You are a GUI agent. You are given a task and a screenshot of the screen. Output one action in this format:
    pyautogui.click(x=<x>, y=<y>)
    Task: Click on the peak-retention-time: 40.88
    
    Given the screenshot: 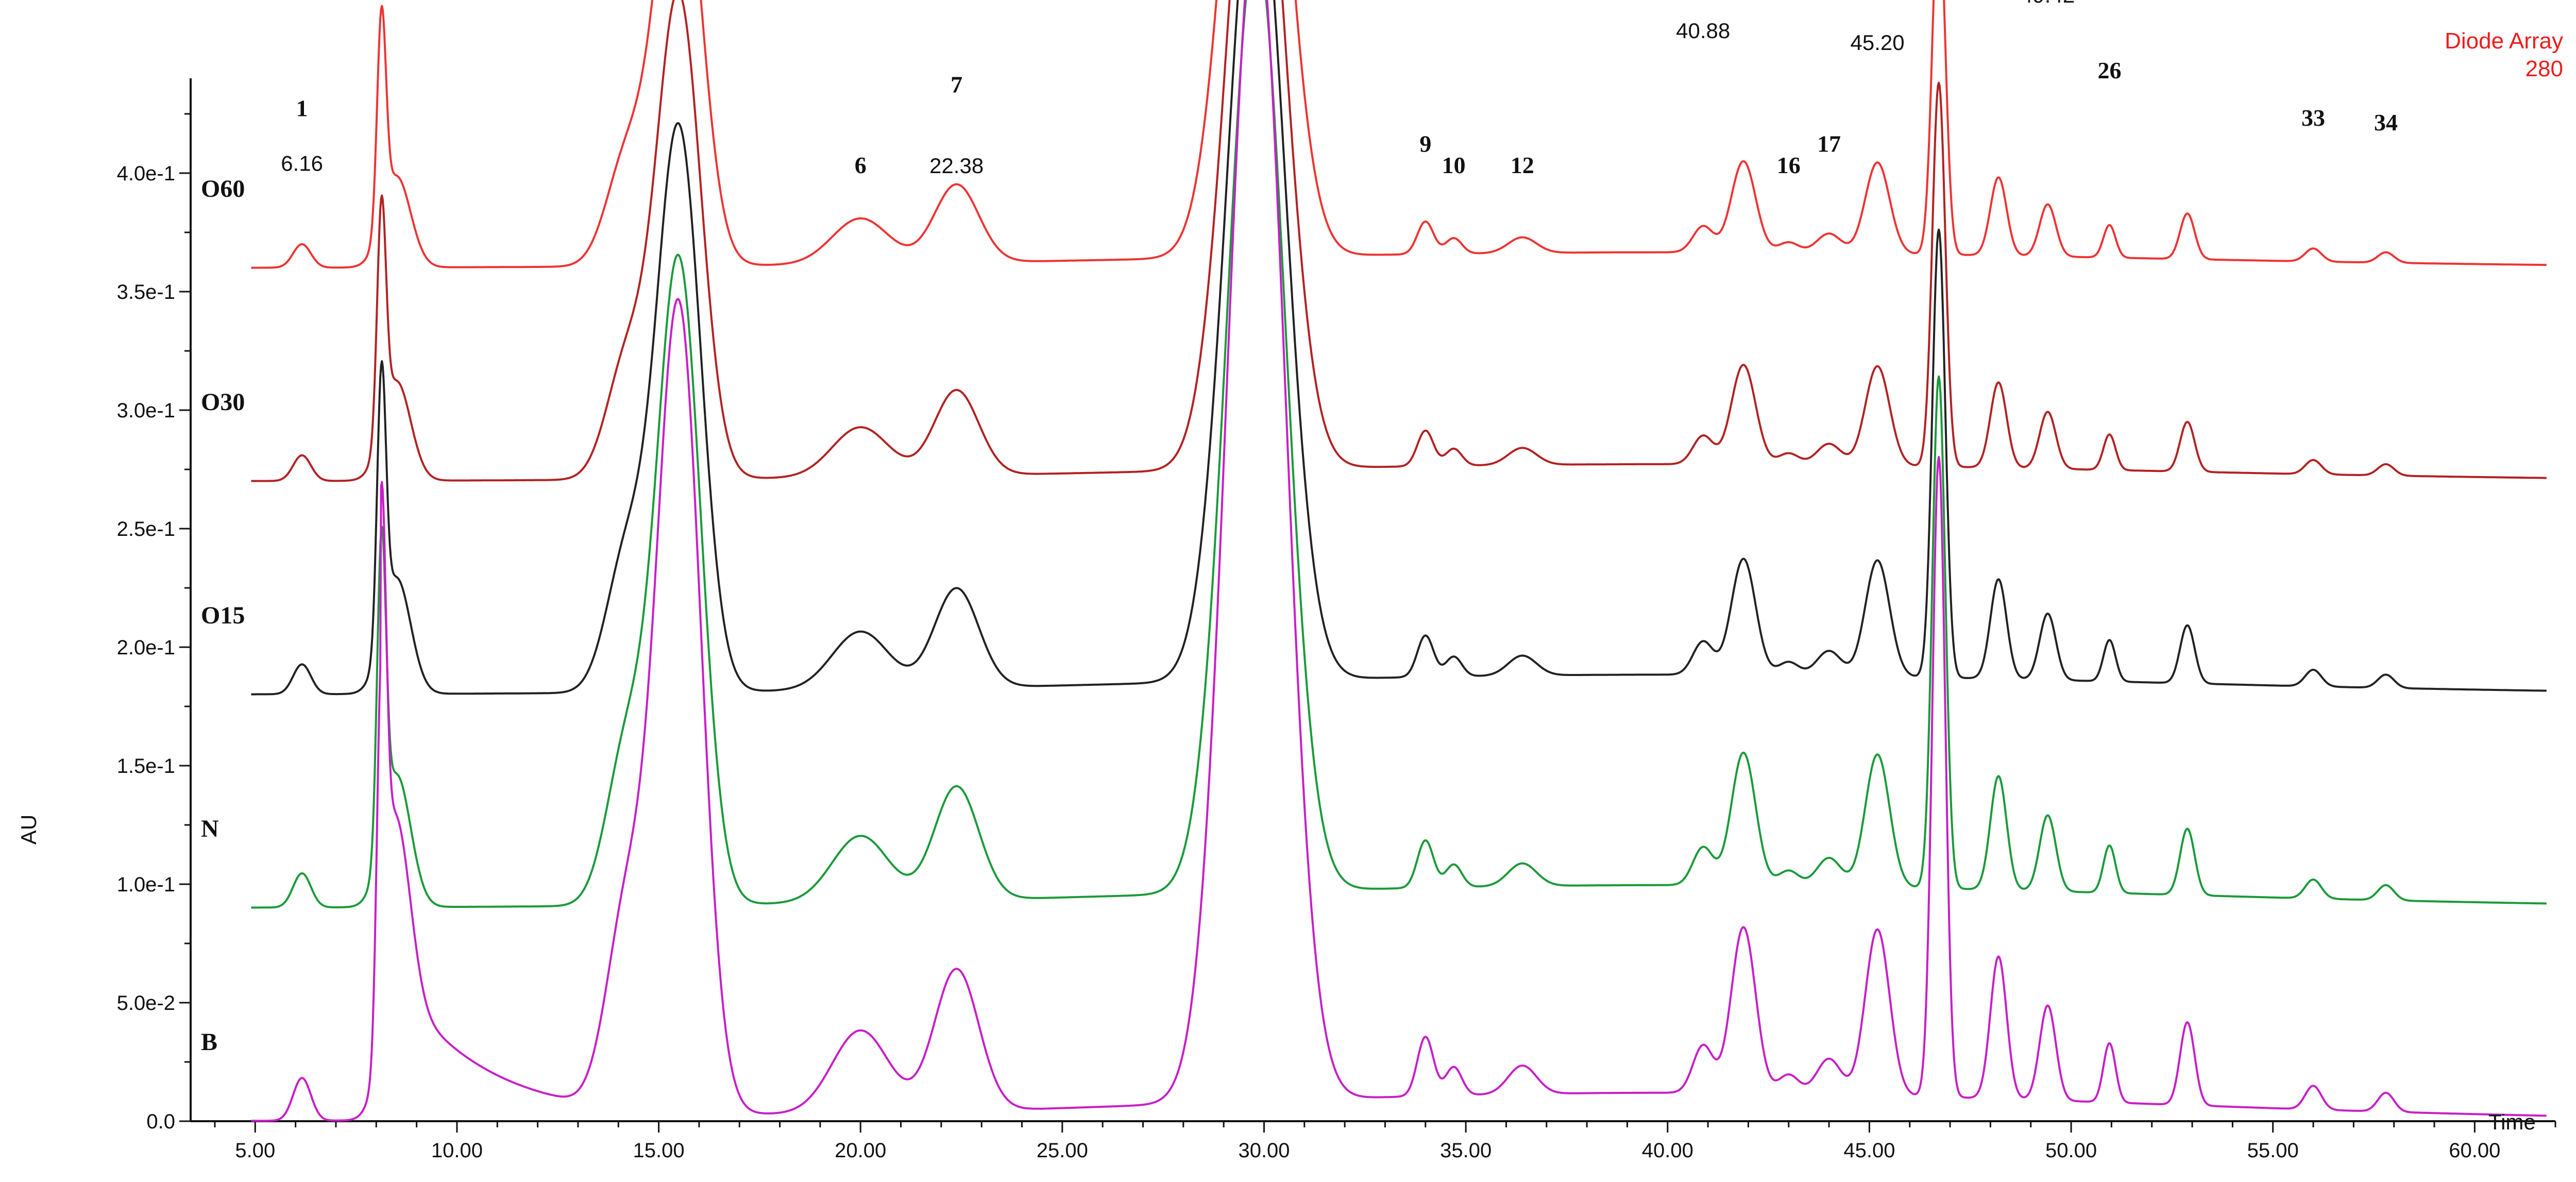 What is the action you would take?
    pyautogui.click(x=1703, y=31)
    